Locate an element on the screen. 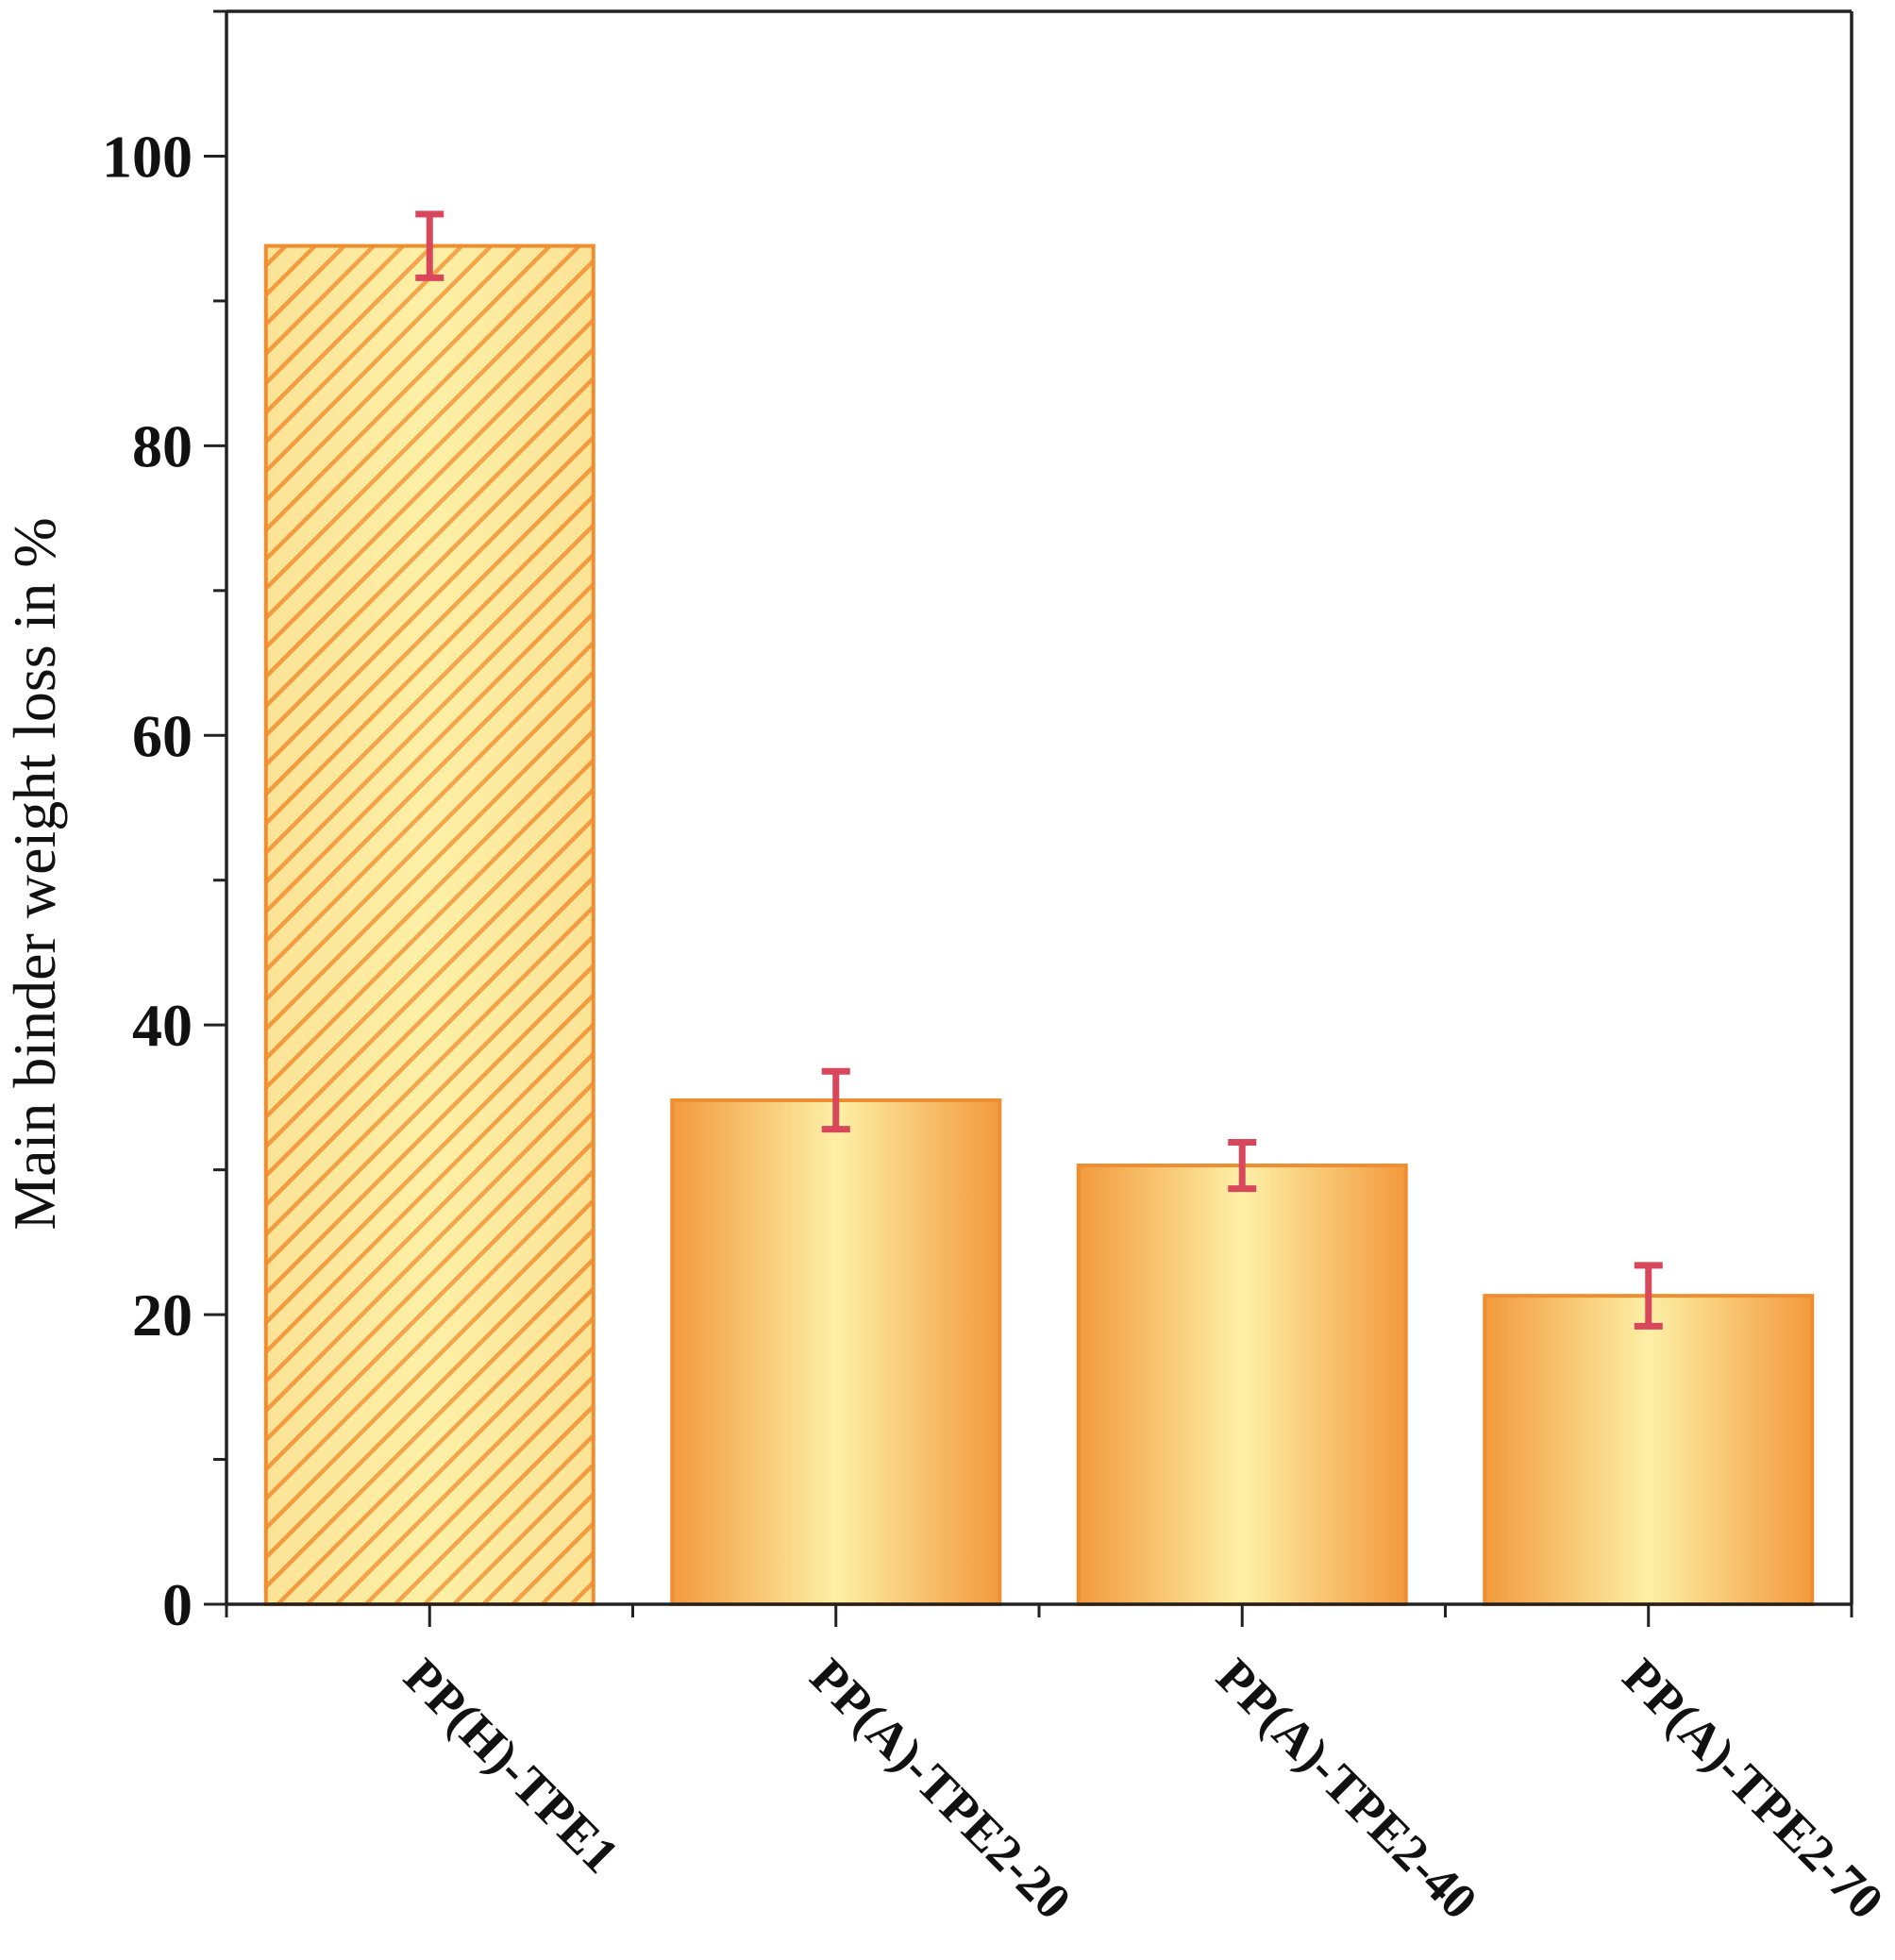  y-tick-label-100: 100 is located at coordinates (148, 156).